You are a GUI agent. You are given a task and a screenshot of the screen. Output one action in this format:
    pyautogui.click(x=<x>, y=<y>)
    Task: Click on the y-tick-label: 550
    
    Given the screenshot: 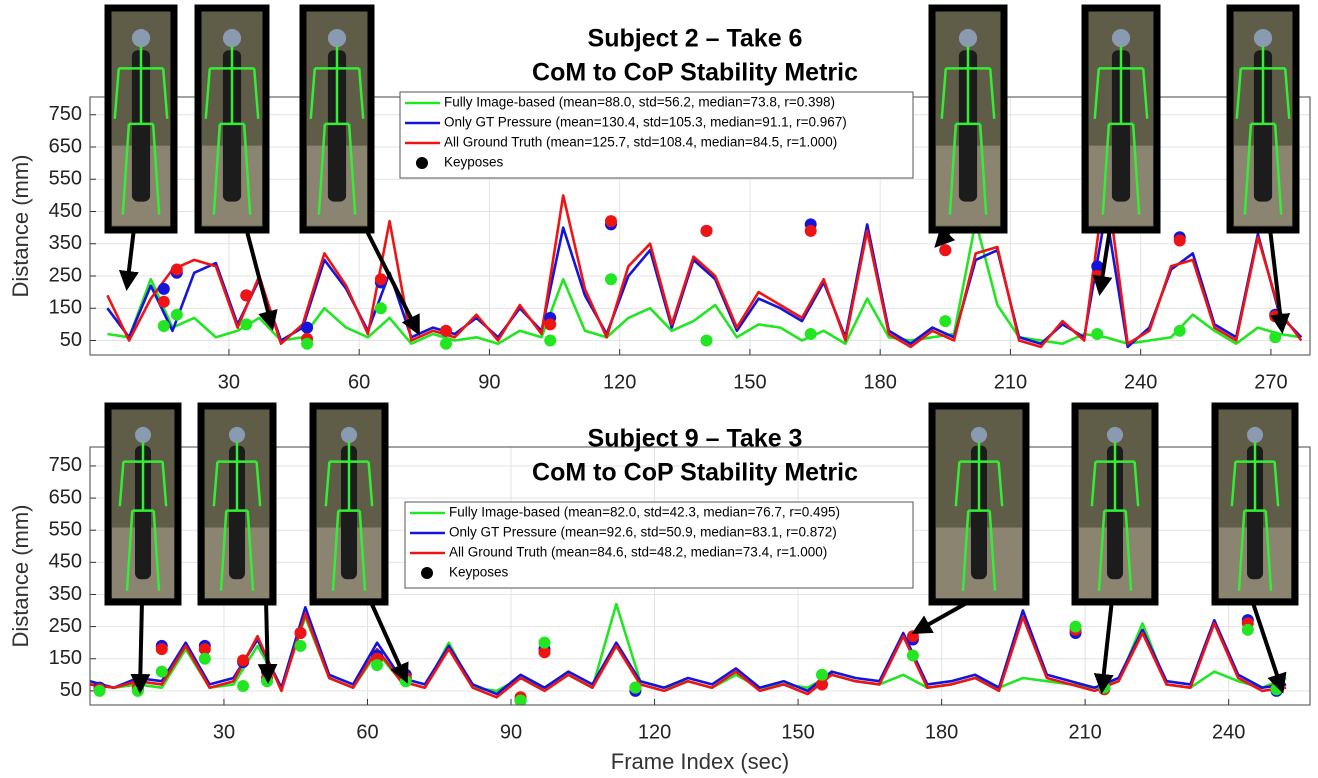 What is the action you would take?
    pyautogui.click(x=65, y=179)
    